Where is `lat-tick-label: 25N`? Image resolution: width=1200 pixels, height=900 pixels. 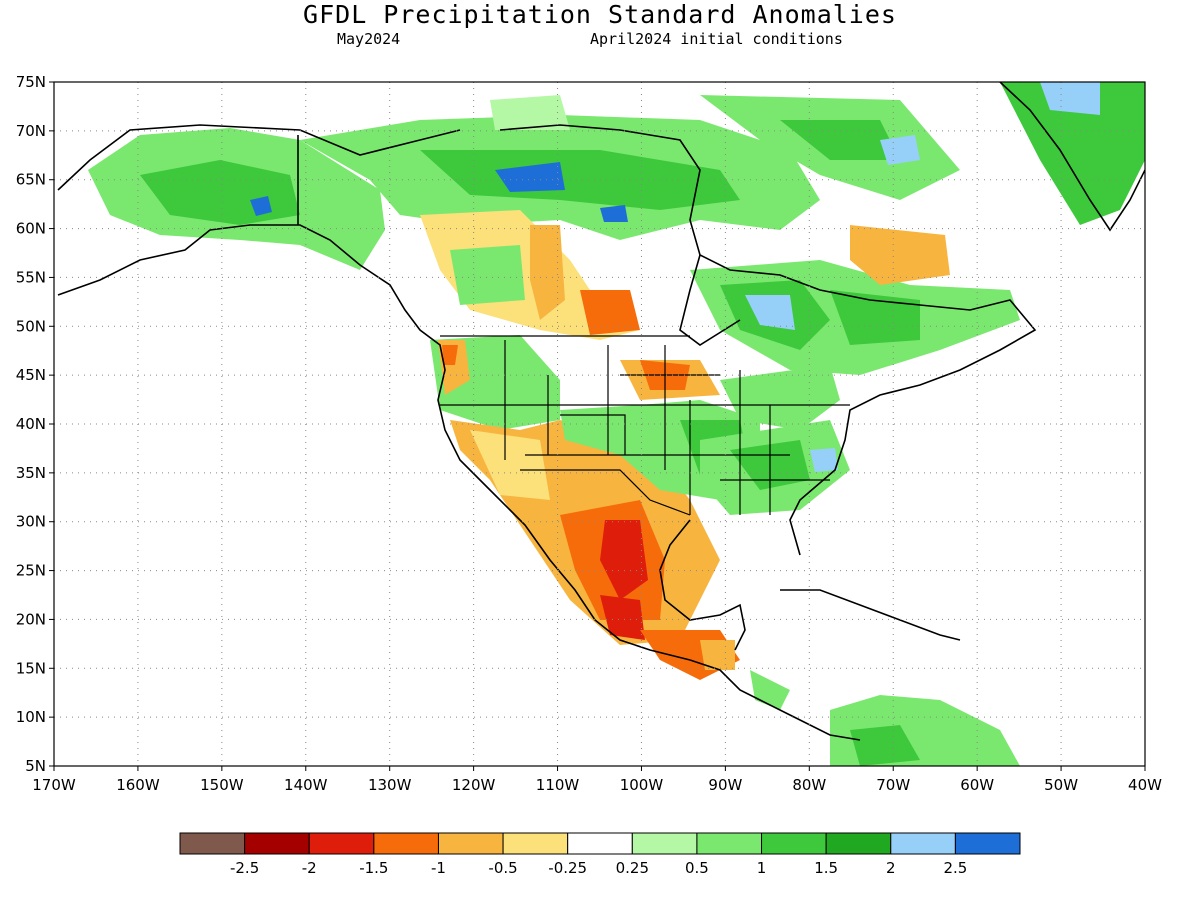 lat-tick-label: 25N is located at coordinates (31, 571).